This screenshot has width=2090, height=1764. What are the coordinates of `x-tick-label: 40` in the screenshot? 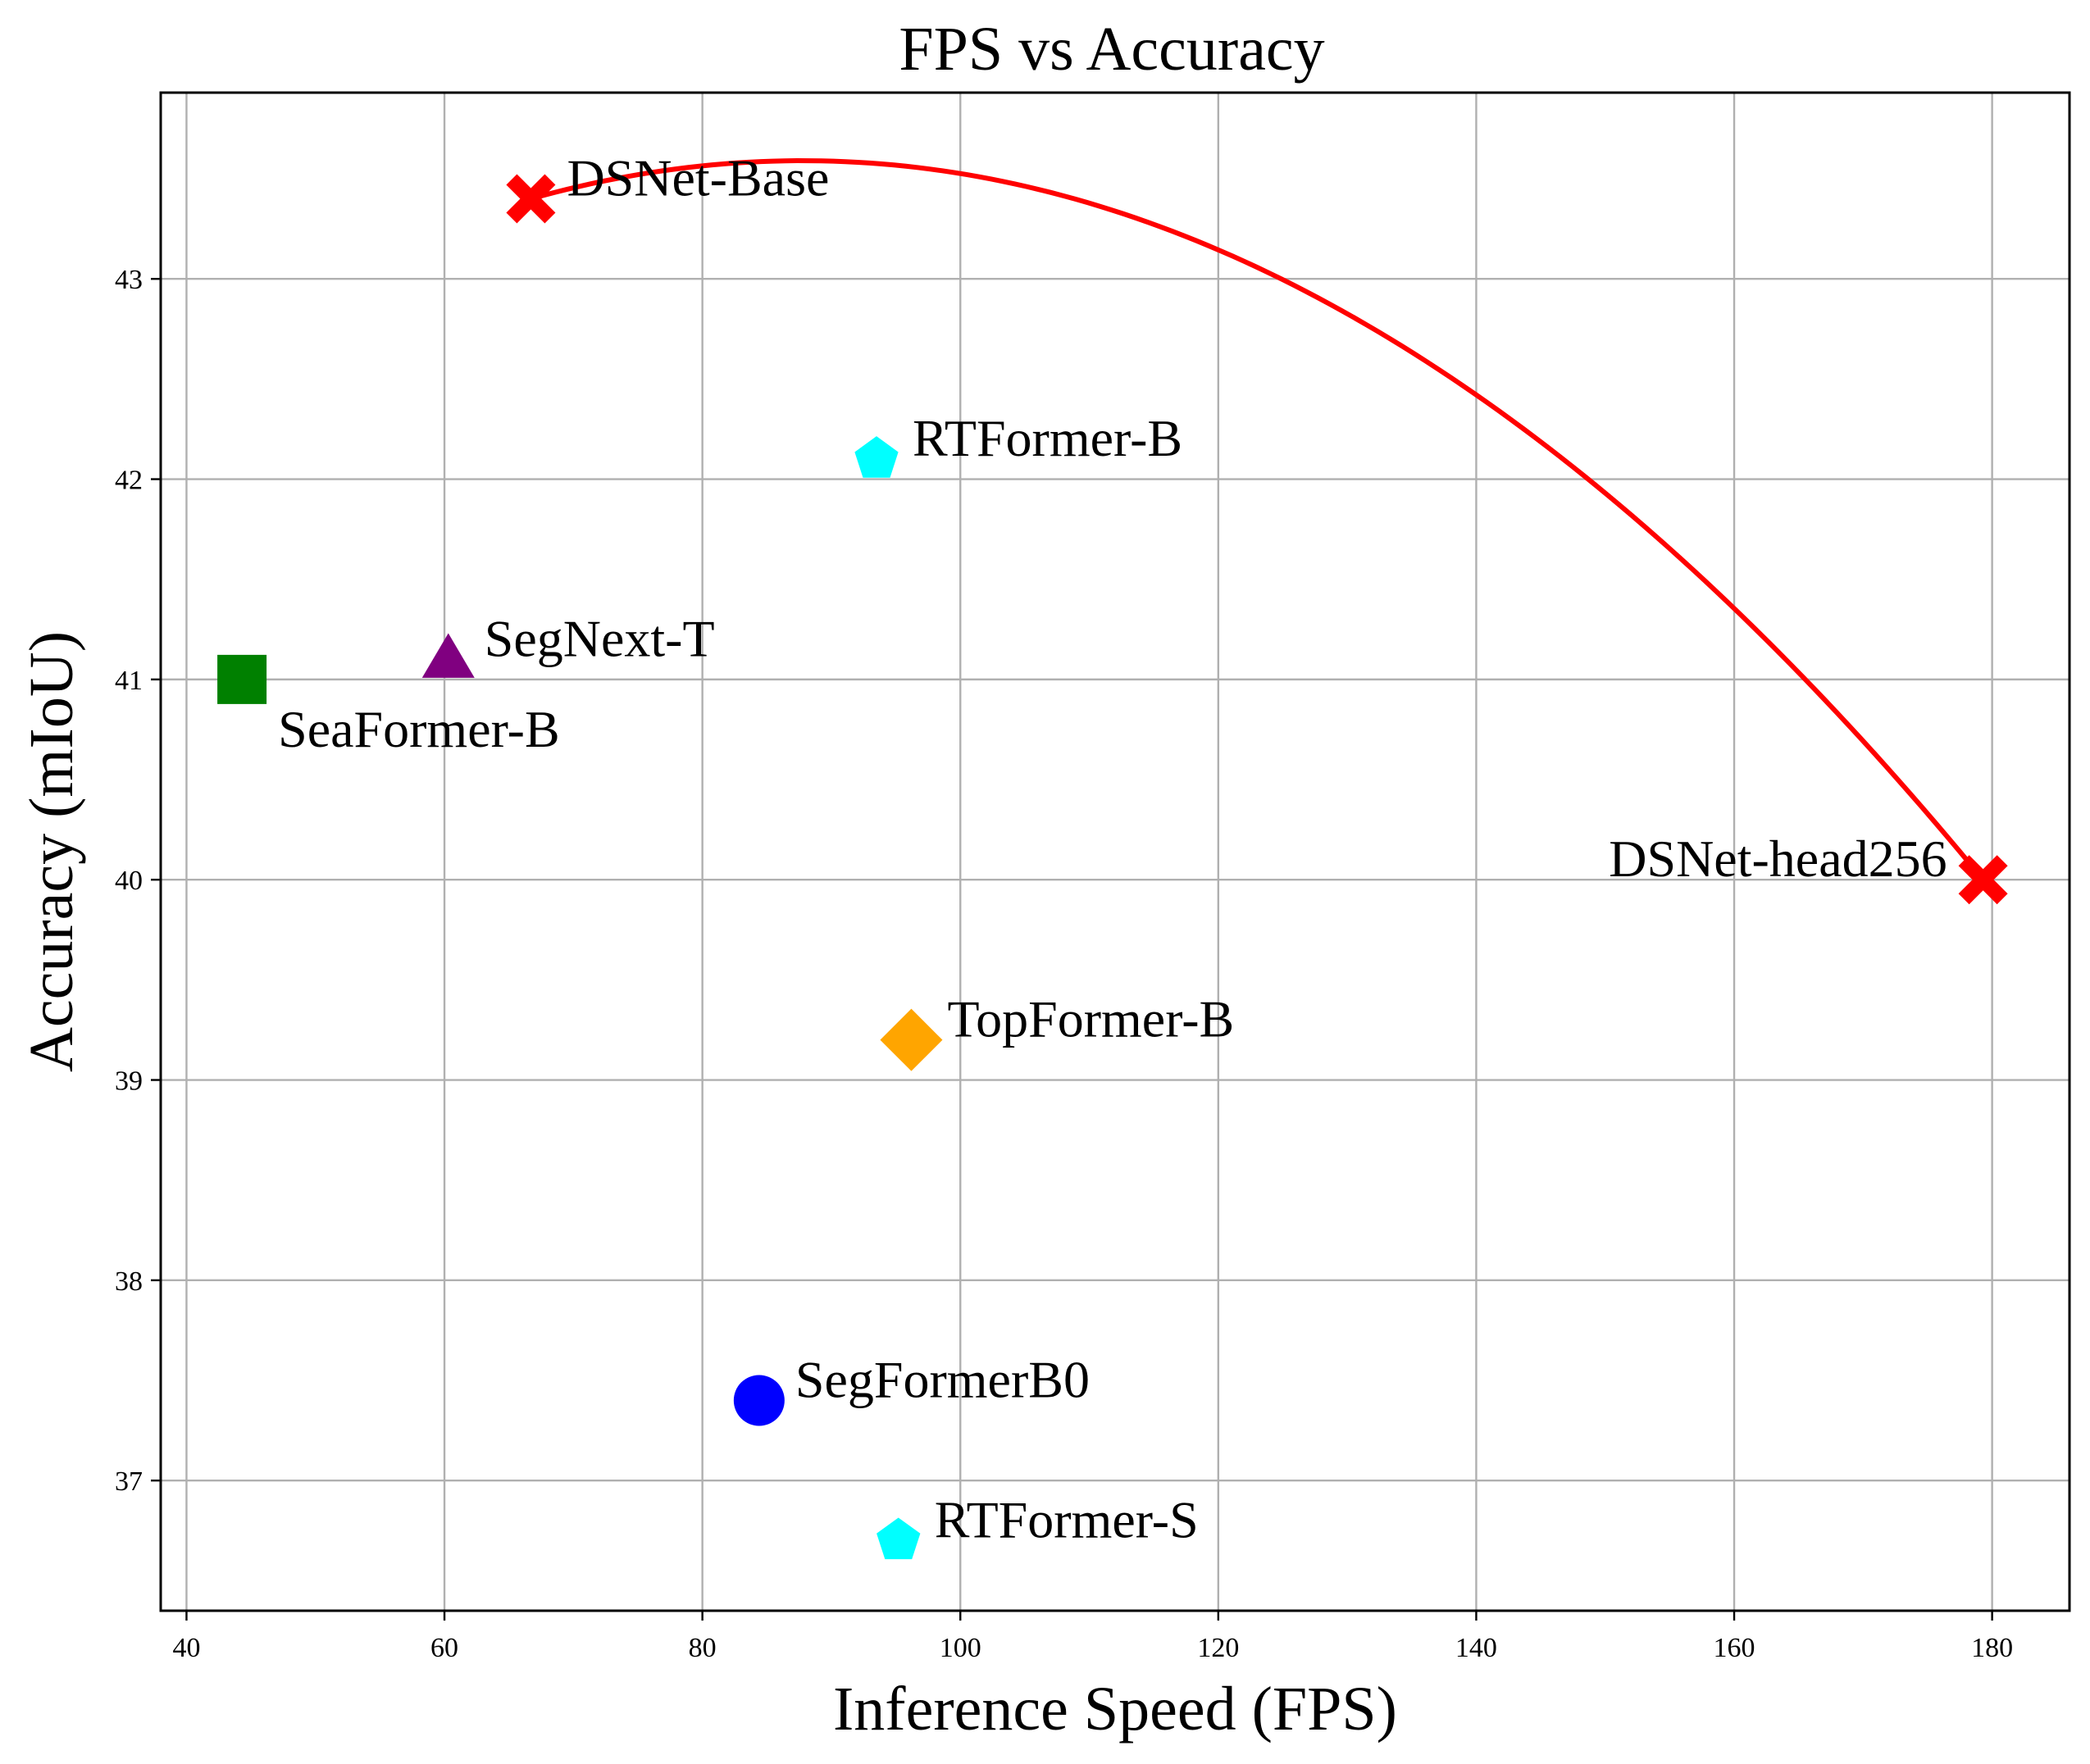 It's located at (186, 1648).